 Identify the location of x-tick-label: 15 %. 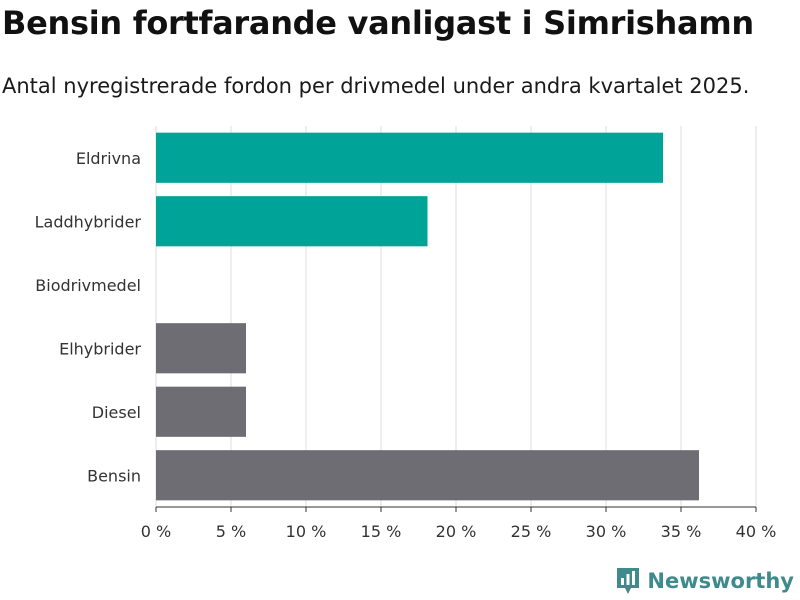
(381, 531).